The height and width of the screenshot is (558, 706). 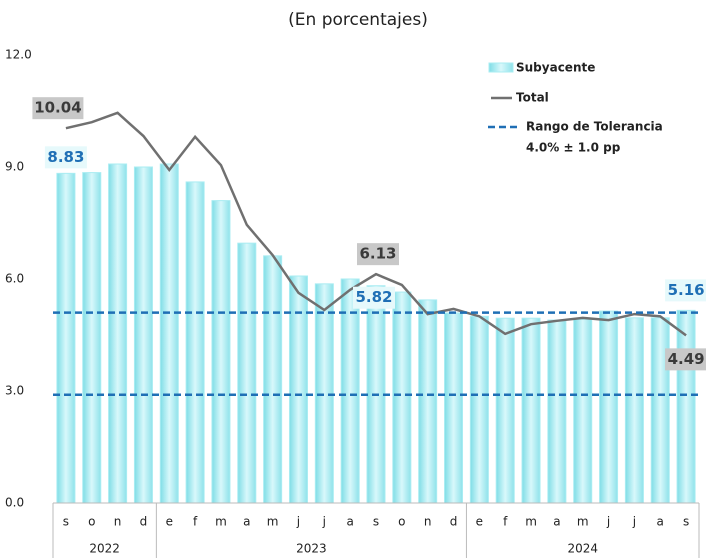 I want to click on y-tick-label: 0.0, so click(x=14, y=503).